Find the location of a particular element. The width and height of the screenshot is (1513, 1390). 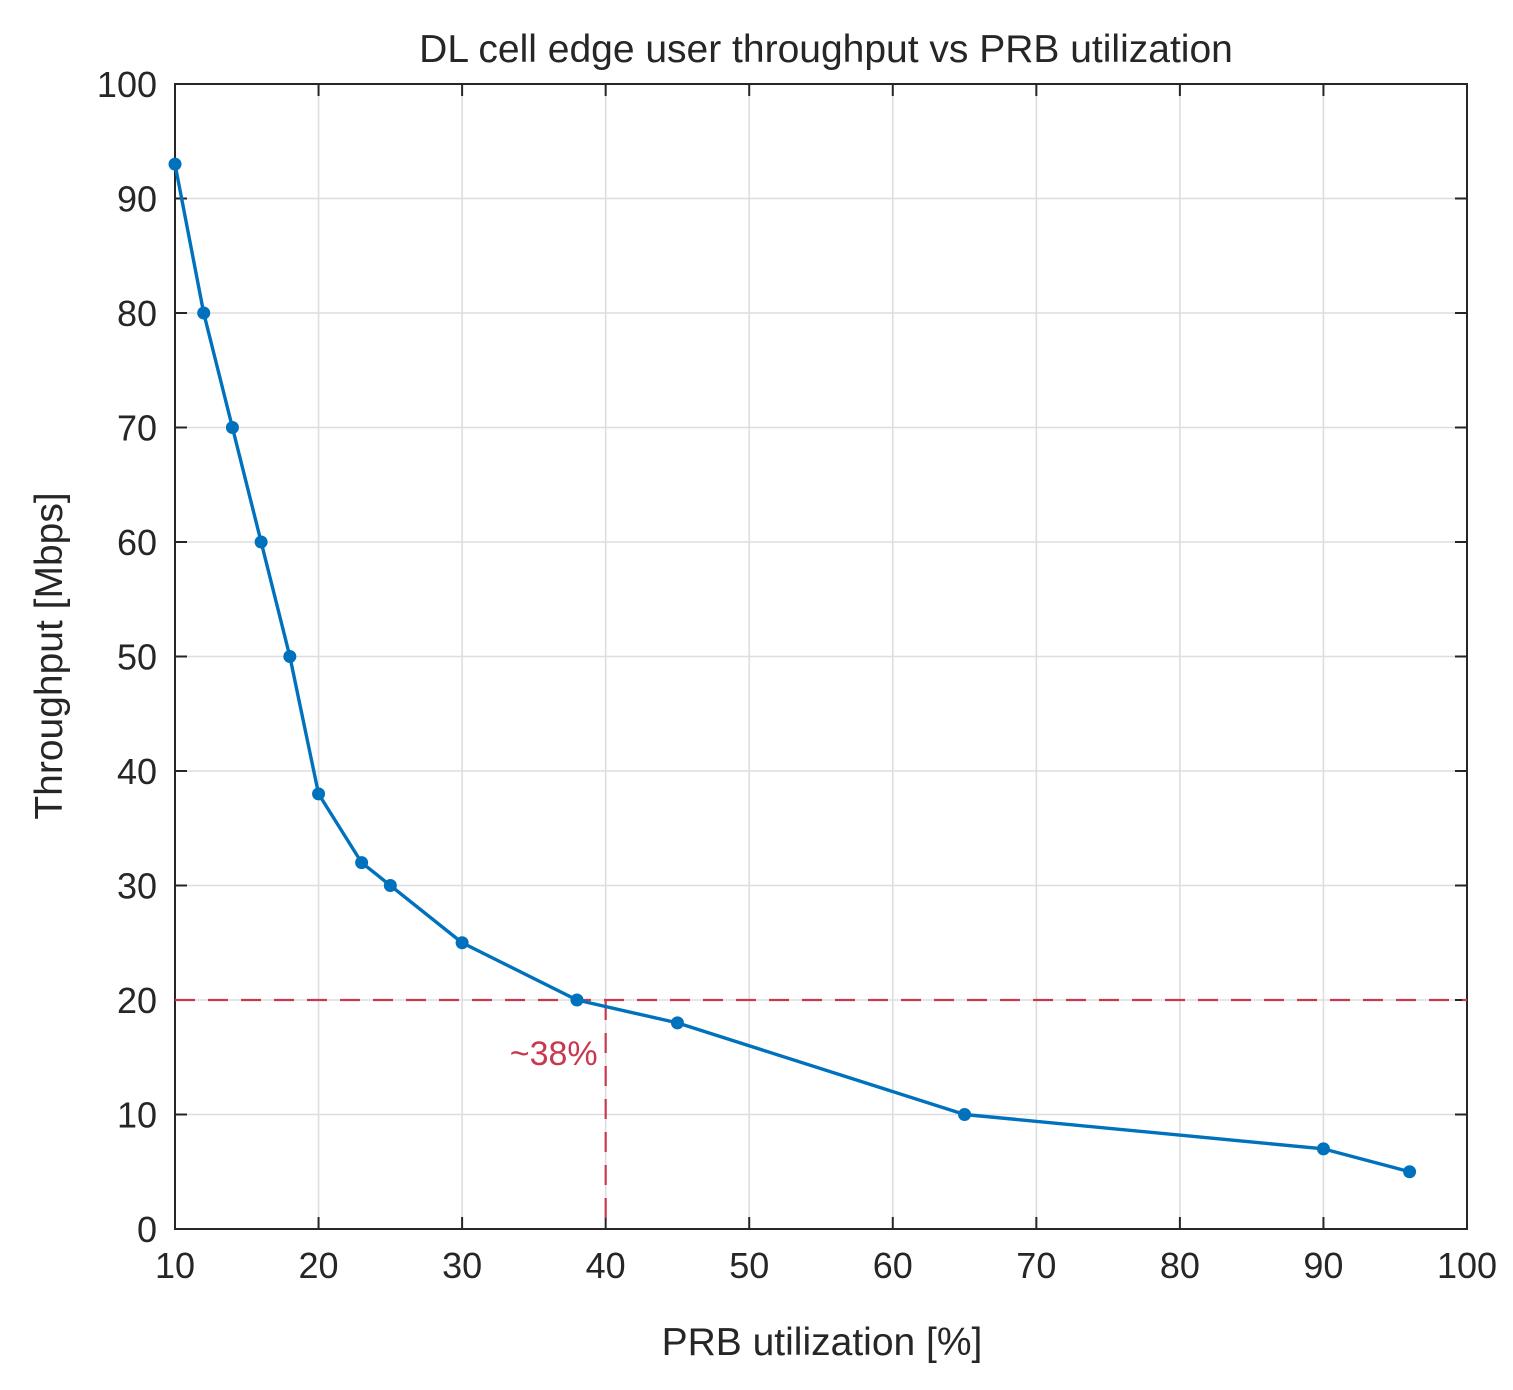

x-tick-label: 80 is located at coordinates (1180, 1265).